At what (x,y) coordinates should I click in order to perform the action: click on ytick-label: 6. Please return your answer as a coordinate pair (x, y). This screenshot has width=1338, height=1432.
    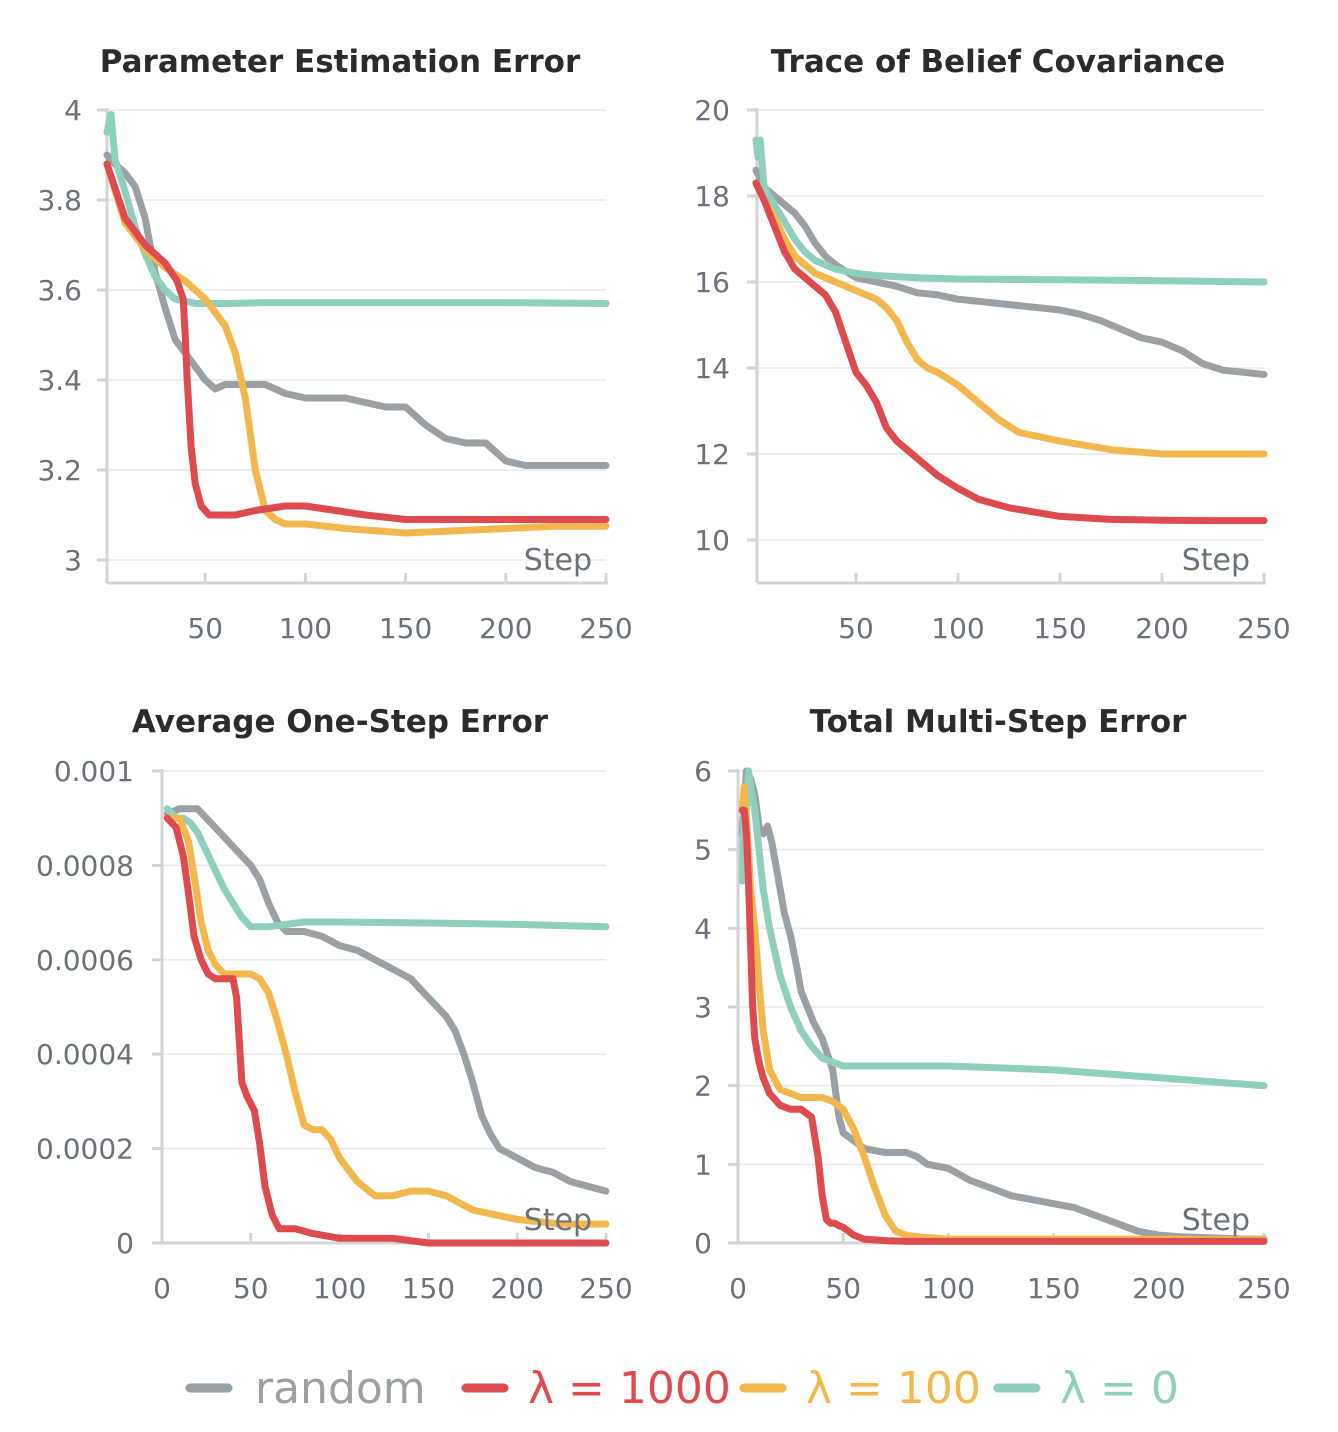
    Looking at the image, I should click on (703, 771).